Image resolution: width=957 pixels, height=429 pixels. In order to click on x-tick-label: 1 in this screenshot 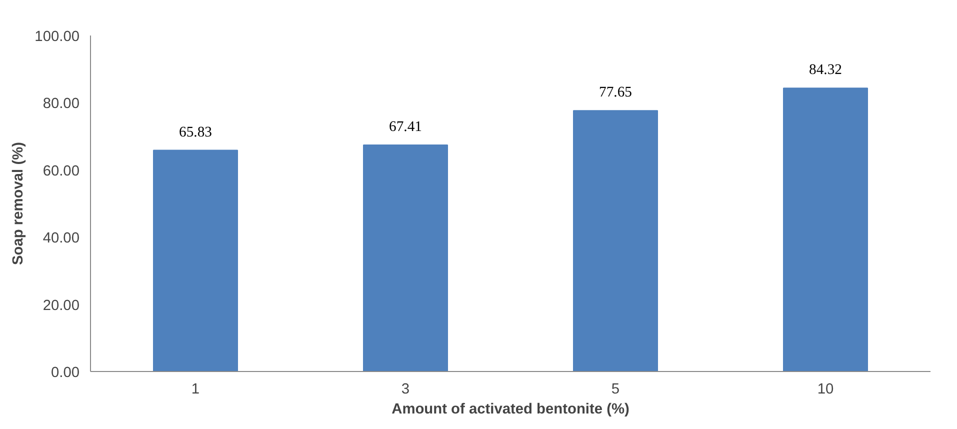, I will do `click(195, 390)`.